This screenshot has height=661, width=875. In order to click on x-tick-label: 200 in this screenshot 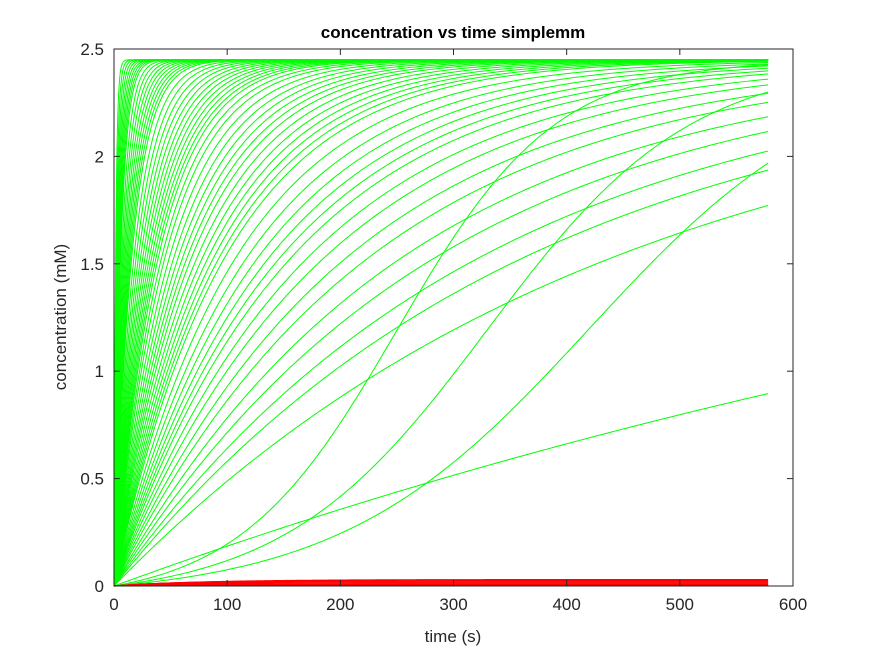, I will do `click(340, 604)`.